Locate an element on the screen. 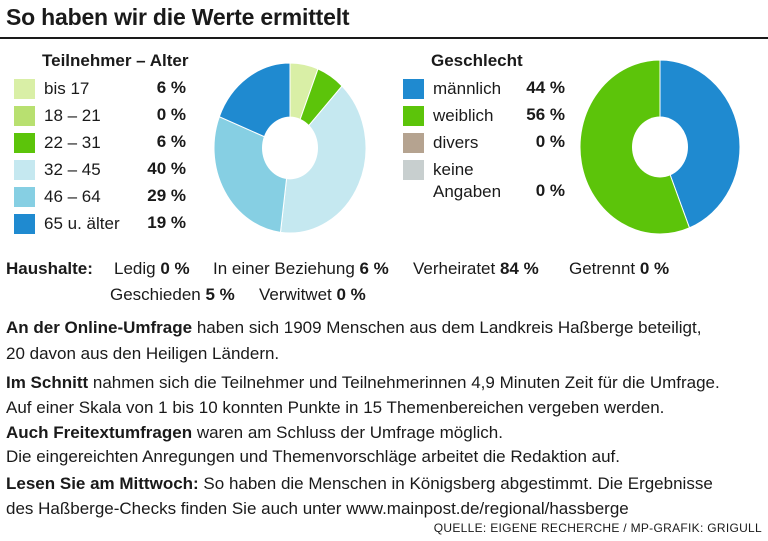  haushalte-item-name: Ledig is located at coordinates (137, 268).